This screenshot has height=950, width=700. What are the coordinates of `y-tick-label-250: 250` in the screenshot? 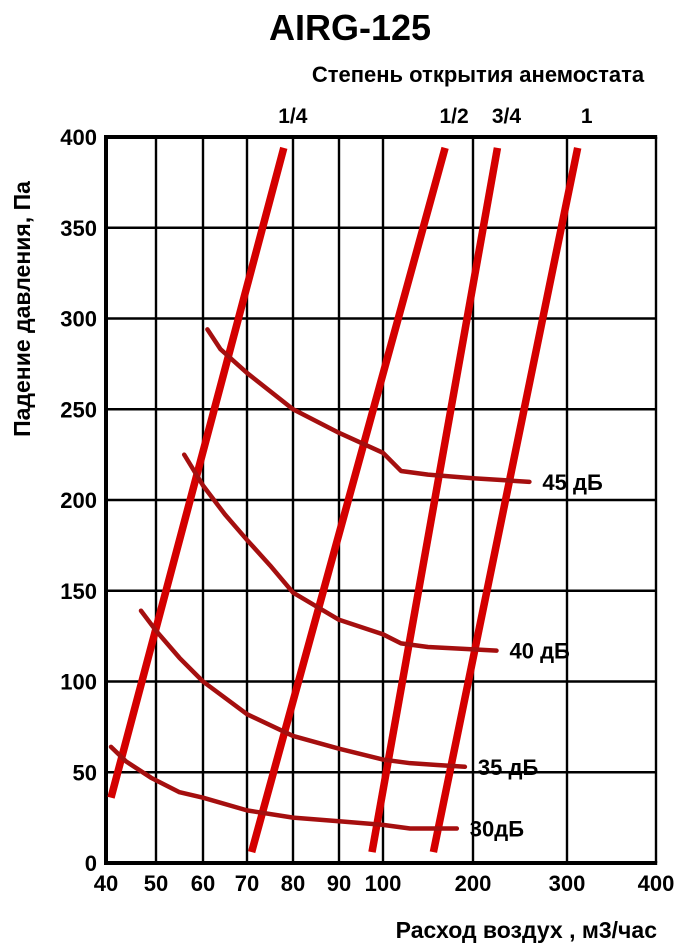 It's located at (78, 409).